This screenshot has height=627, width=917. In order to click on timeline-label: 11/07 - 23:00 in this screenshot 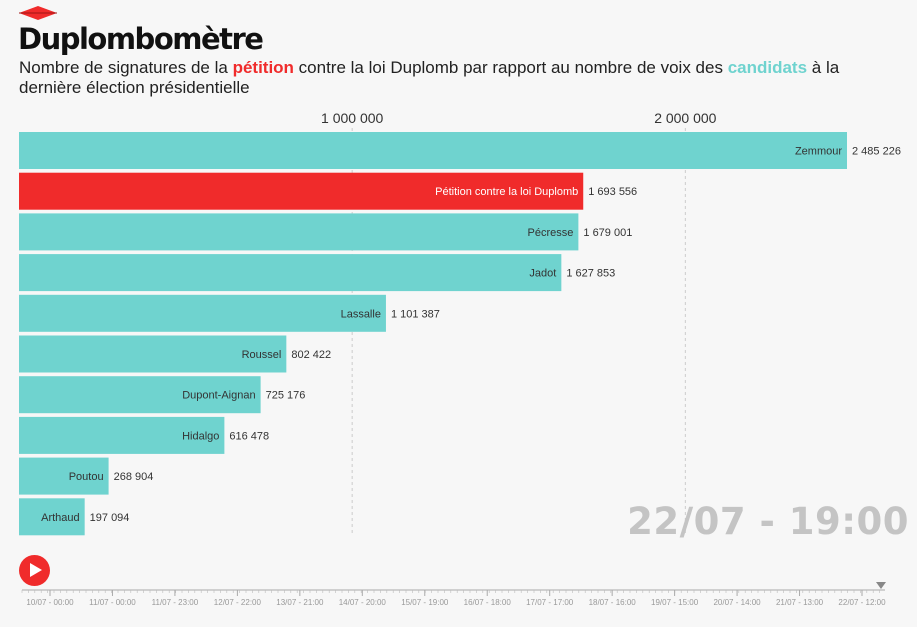, I will do `click(175, 602)`.